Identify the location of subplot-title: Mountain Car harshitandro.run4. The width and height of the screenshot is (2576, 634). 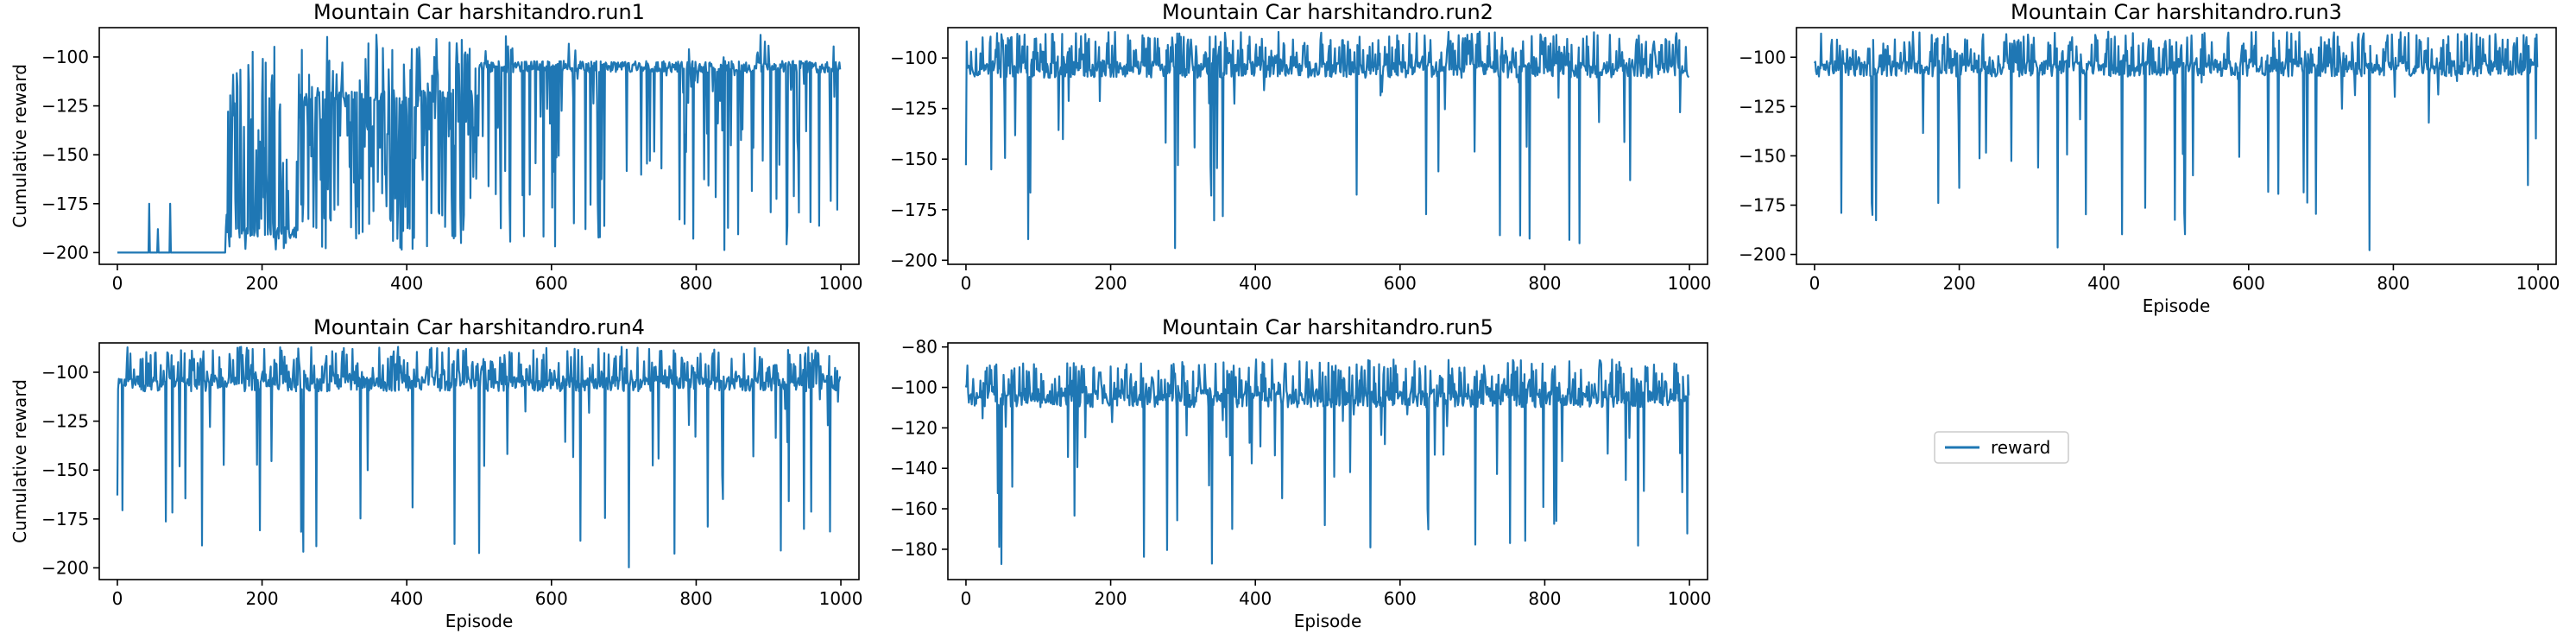
(479, 327).